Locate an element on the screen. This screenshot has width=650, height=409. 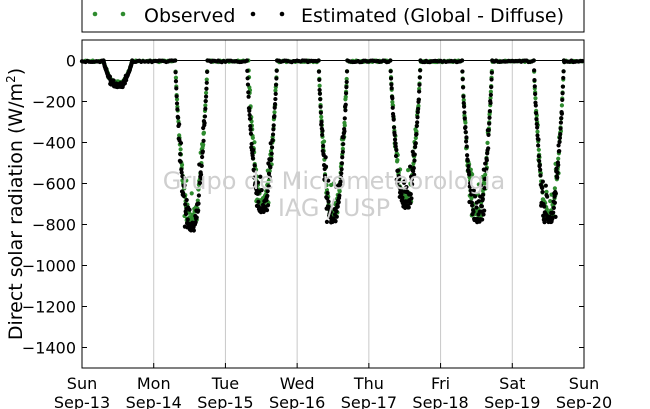
watermark-line1: Grupo de Micrometeorologia is located at coordinates (334, 181).